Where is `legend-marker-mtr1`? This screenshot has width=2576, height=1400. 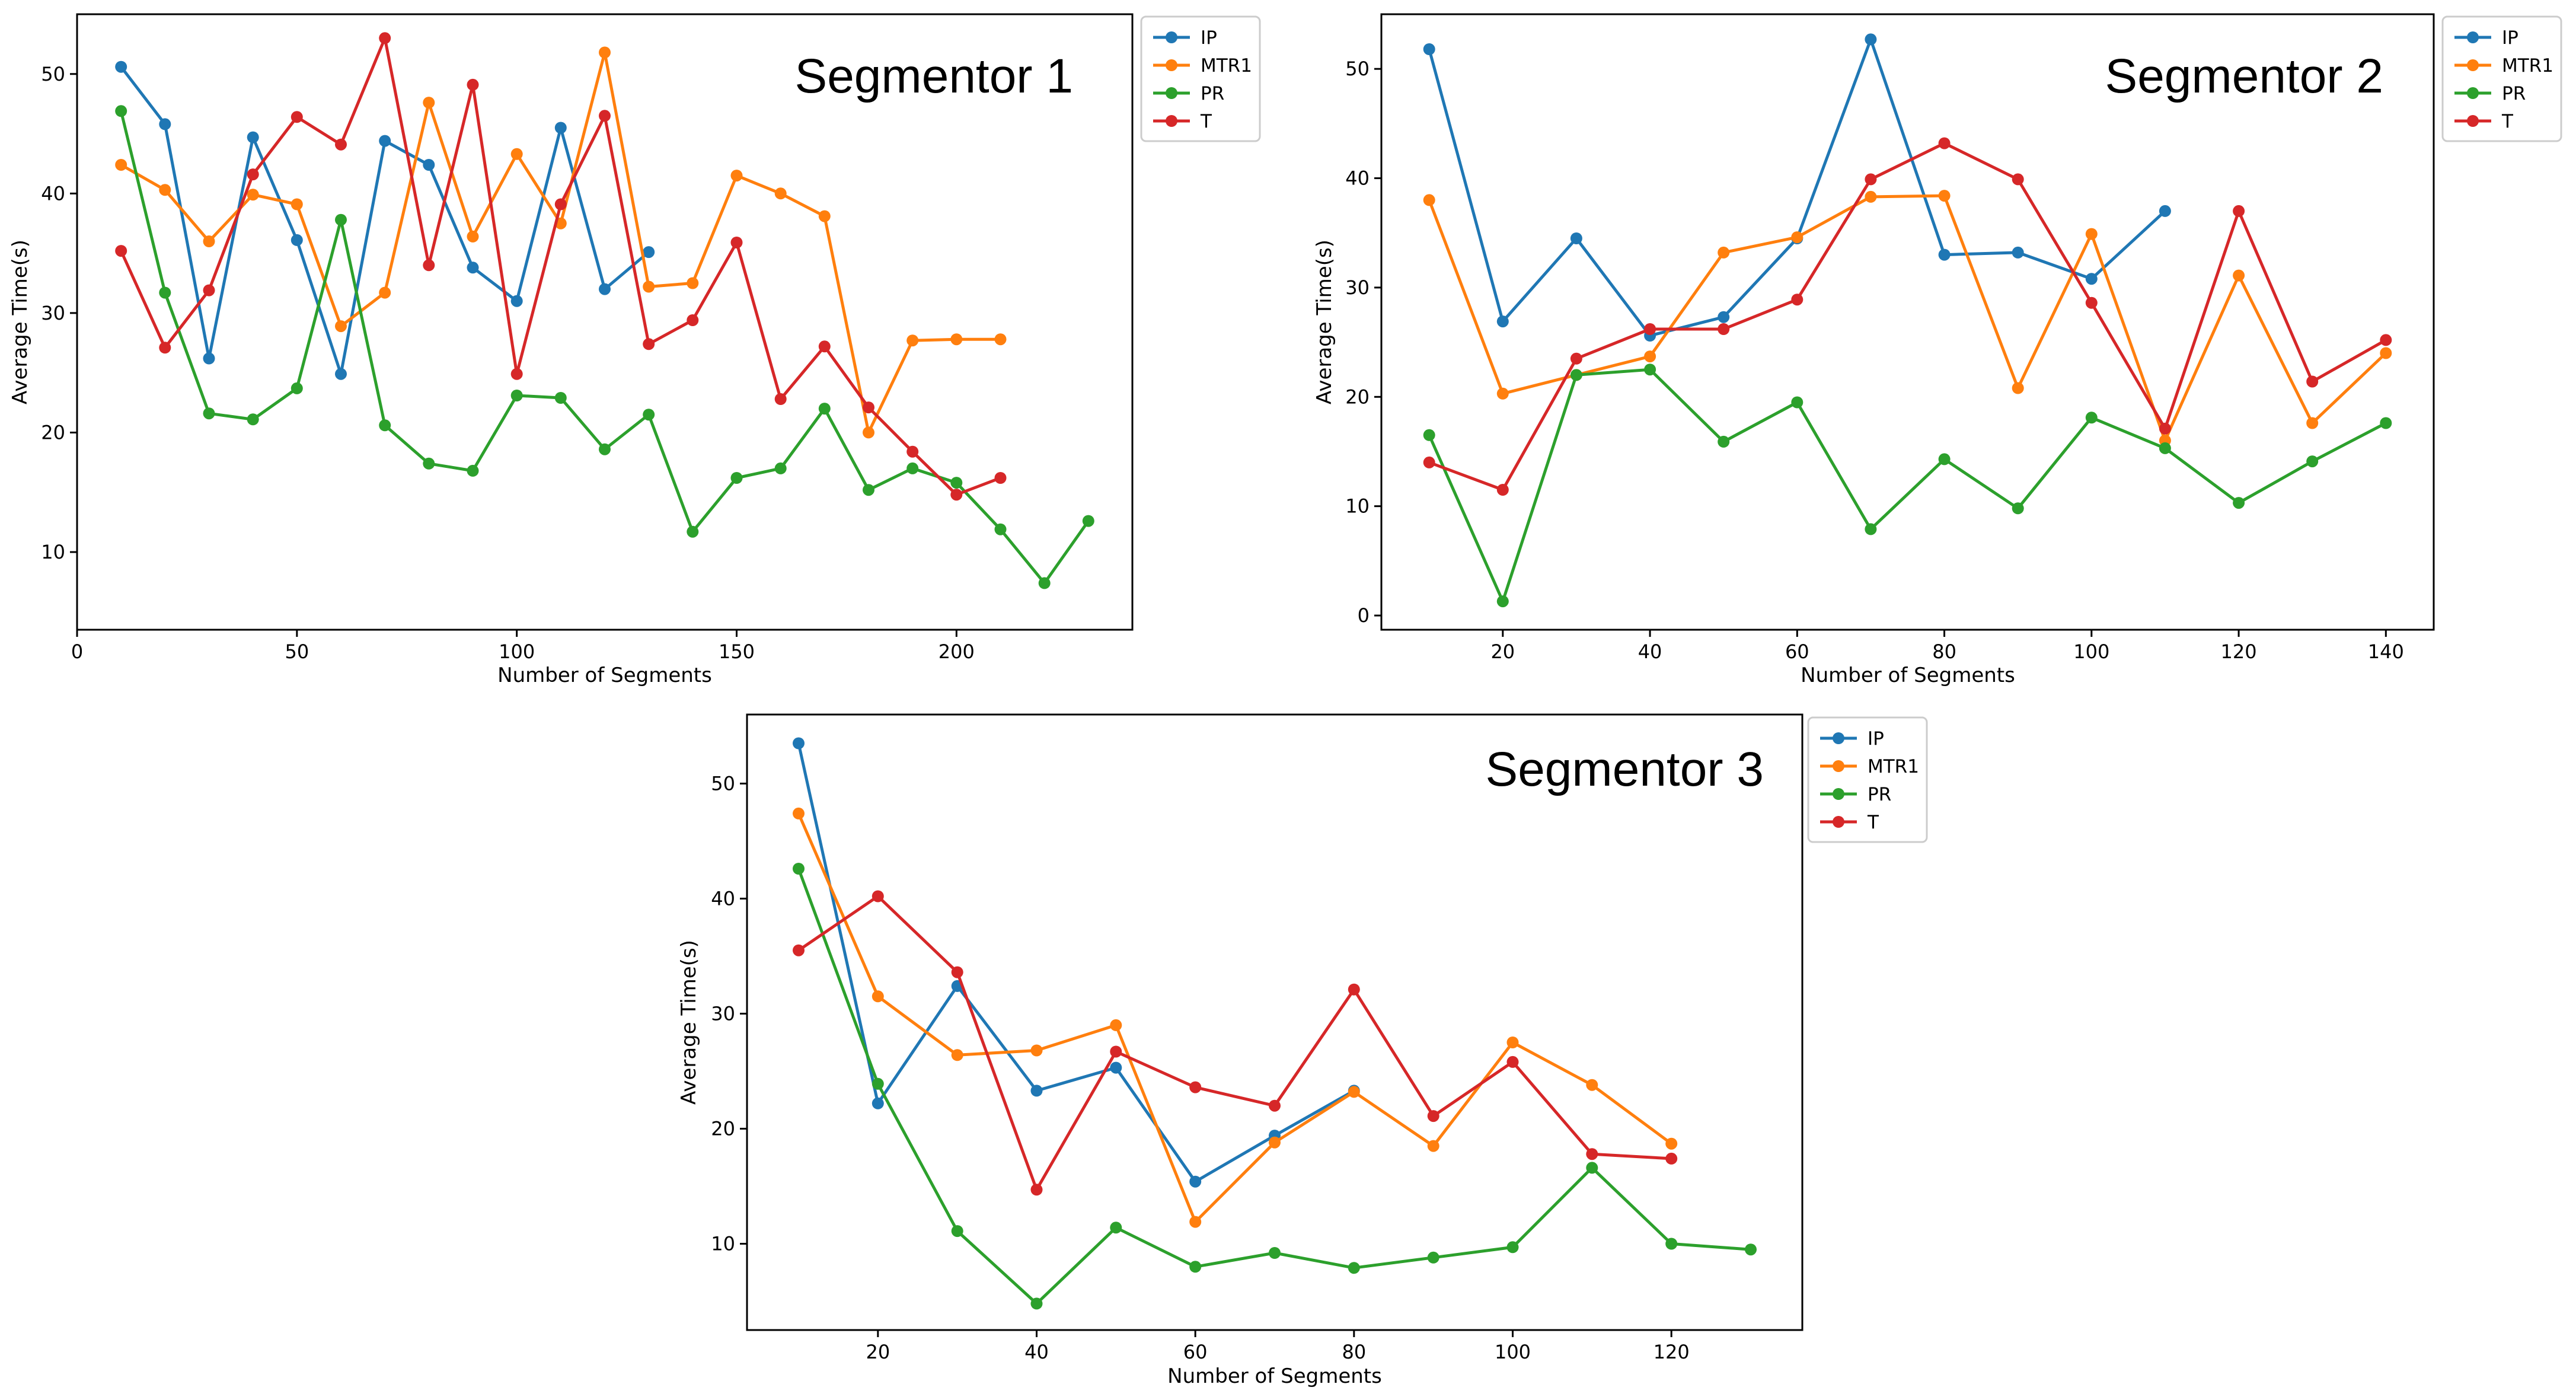 legend-marker-mtr1 is located at coordinates (2473, 65).